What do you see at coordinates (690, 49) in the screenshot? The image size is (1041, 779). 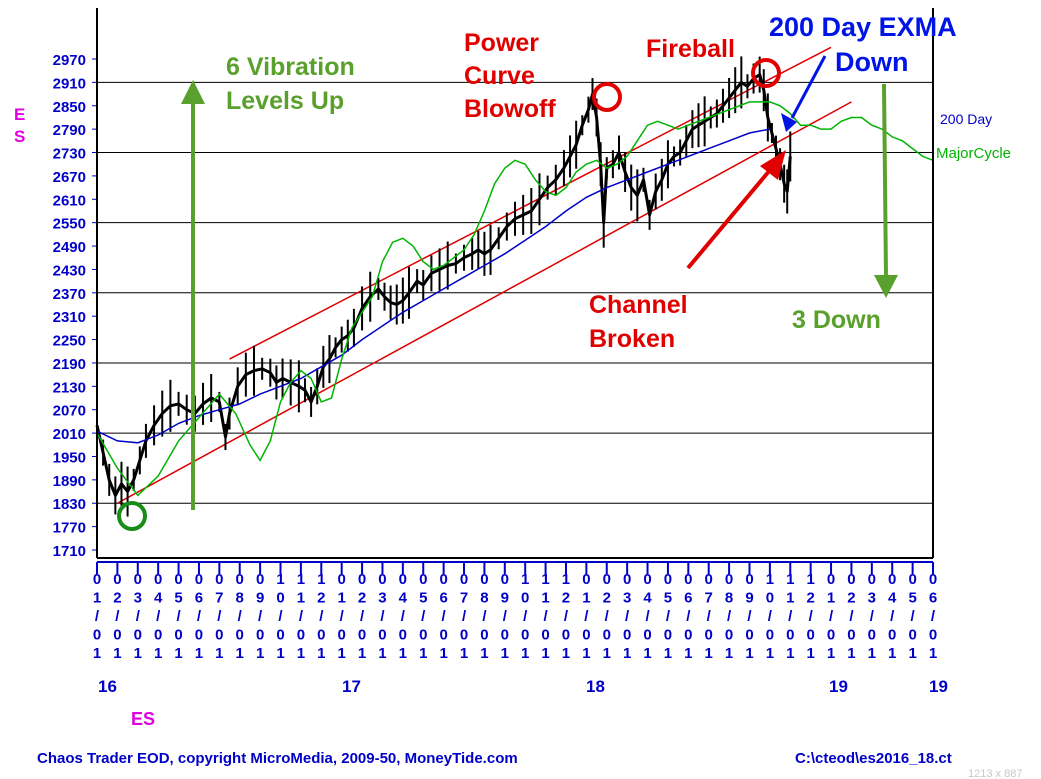 I see `fireball-annotation: Fireball` at bounding box center [690, 49].